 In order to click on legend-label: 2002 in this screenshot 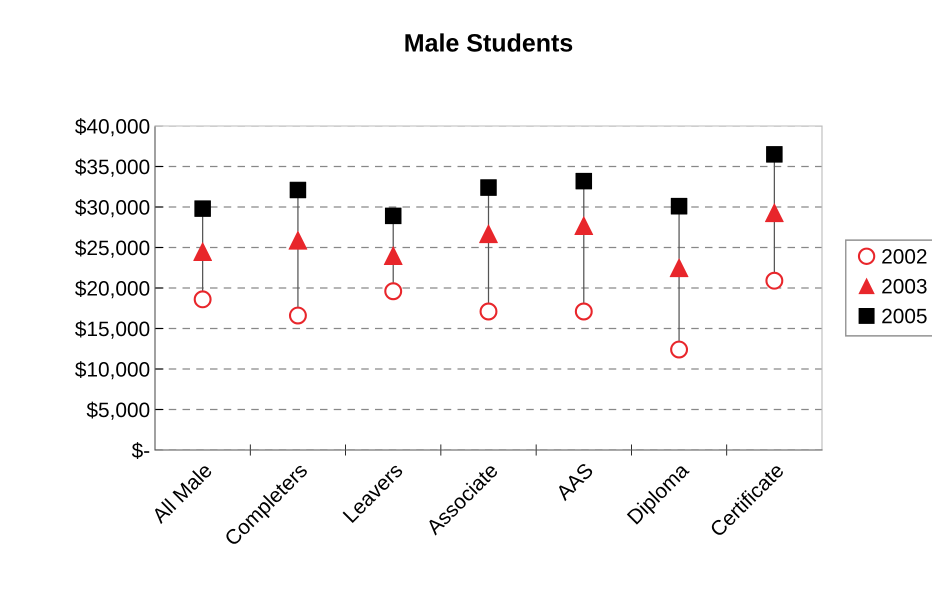, I will do `click(904, 256)`.